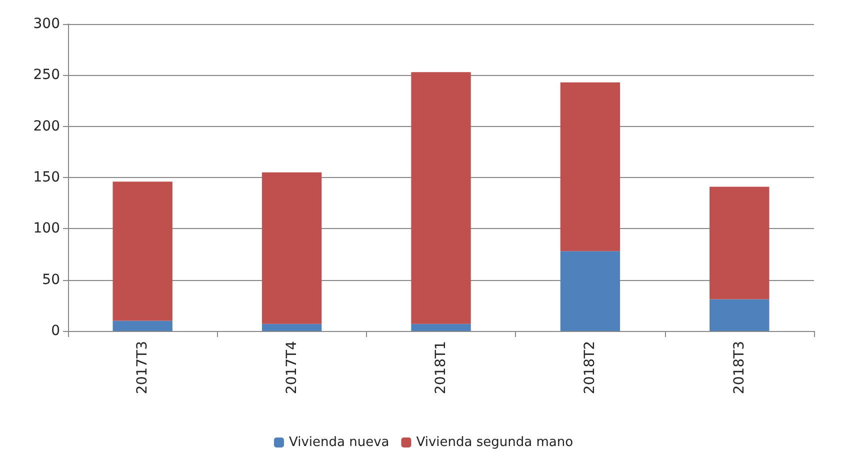 This screenshot has height=467, width=847. I want to click on x-tick-label: 2018T1, so click(441, 367).